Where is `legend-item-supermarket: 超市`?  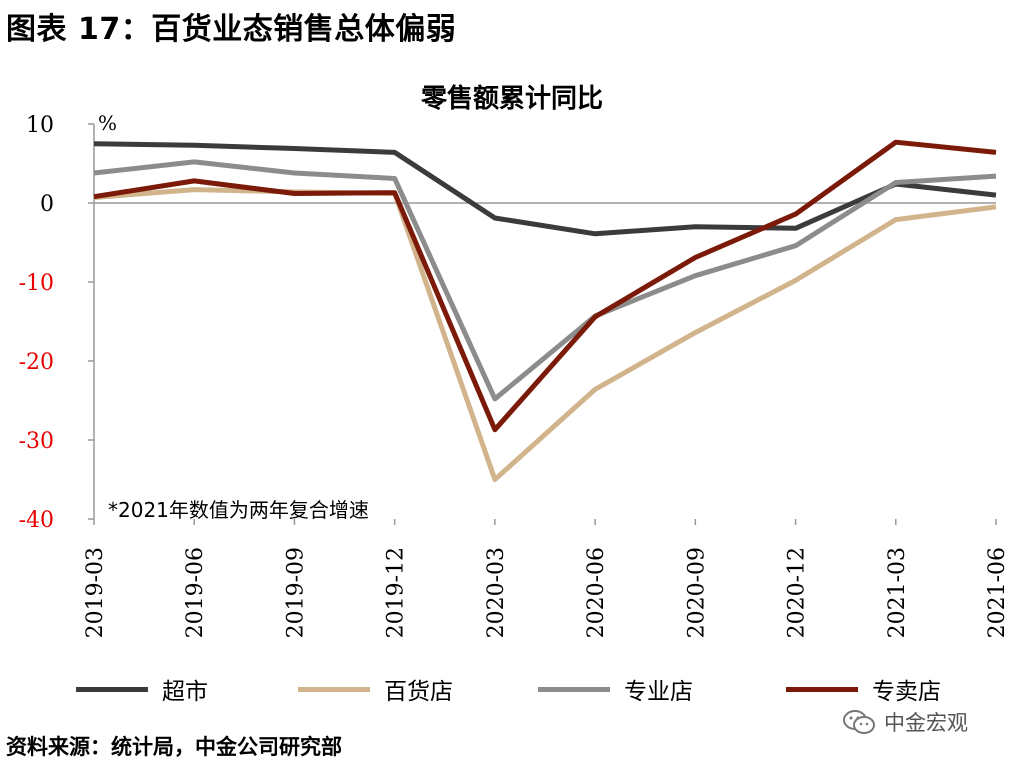
legend-item-supermarket: 超市 is located at coordinates (142, 689).